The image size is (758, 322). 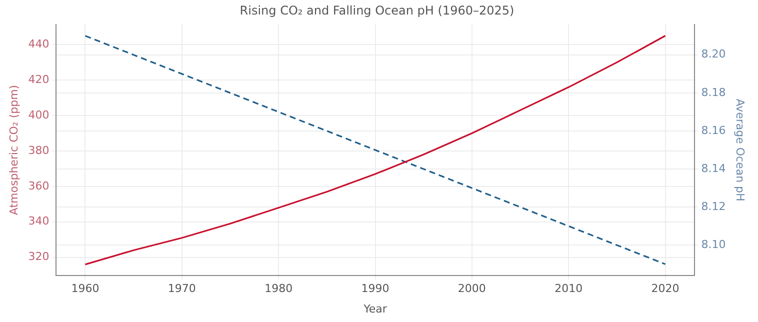 I want to click on y2-tick-label: 8.18, so click(x=713, y=92).